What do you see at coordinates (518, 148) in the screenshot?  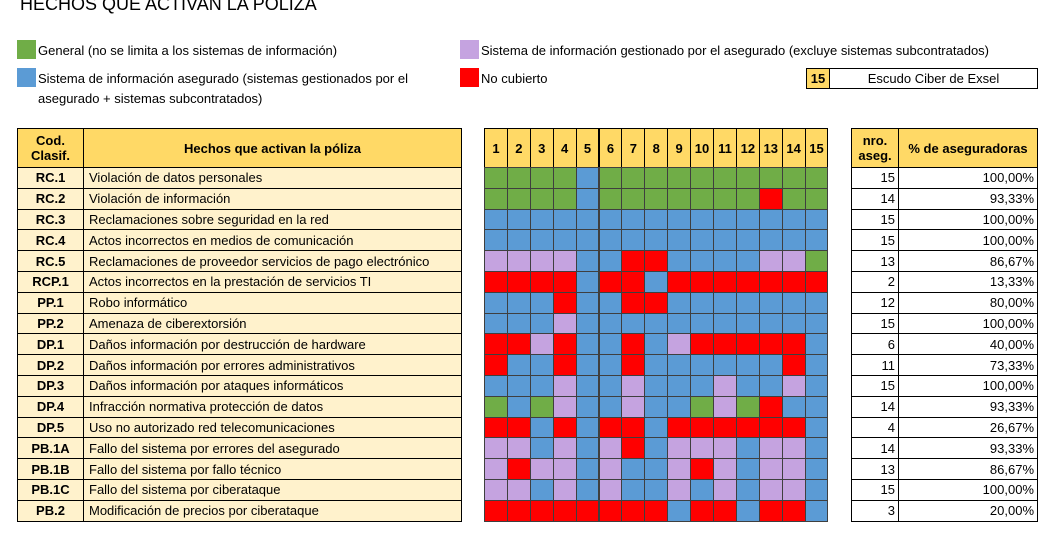 I see `grid-column-header: 2` at bounding box center [518, 148].